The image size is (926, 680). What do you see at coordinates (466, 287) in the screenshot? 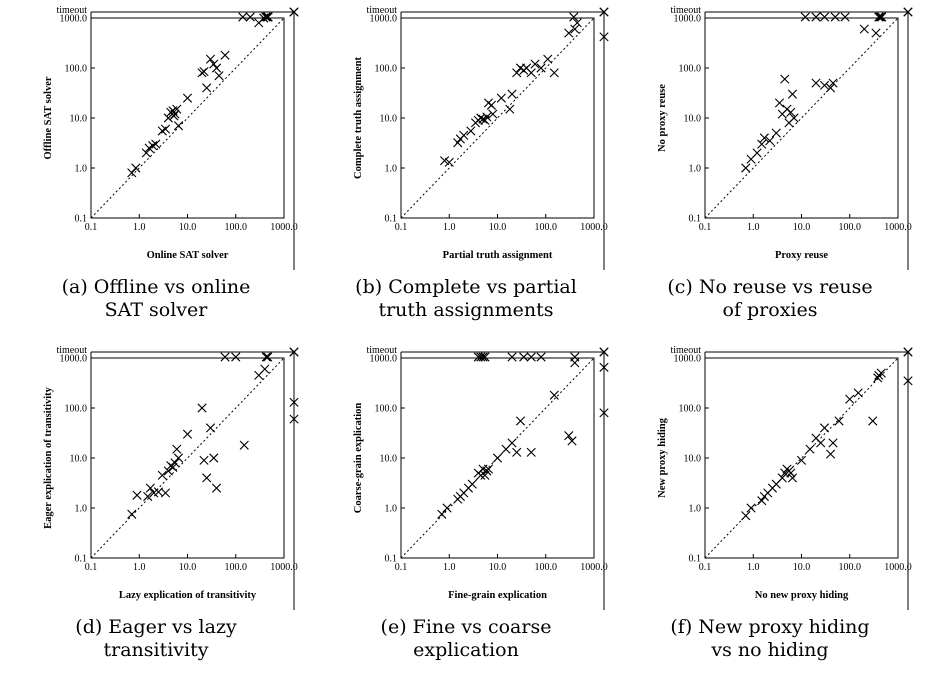
I see `caption-b-line1: (b) Complete vs partial` at bounding box center [466, 287].